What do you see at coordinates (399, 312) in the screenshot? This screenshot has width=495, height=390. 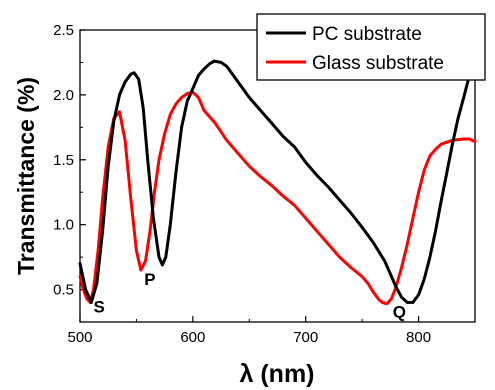 I see `annotation-label: Q` at bounding box center [399, 312].